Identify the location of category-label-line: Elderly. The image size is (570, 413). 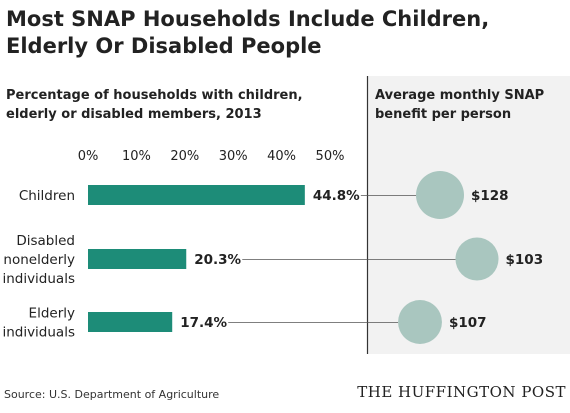
(52, 314).